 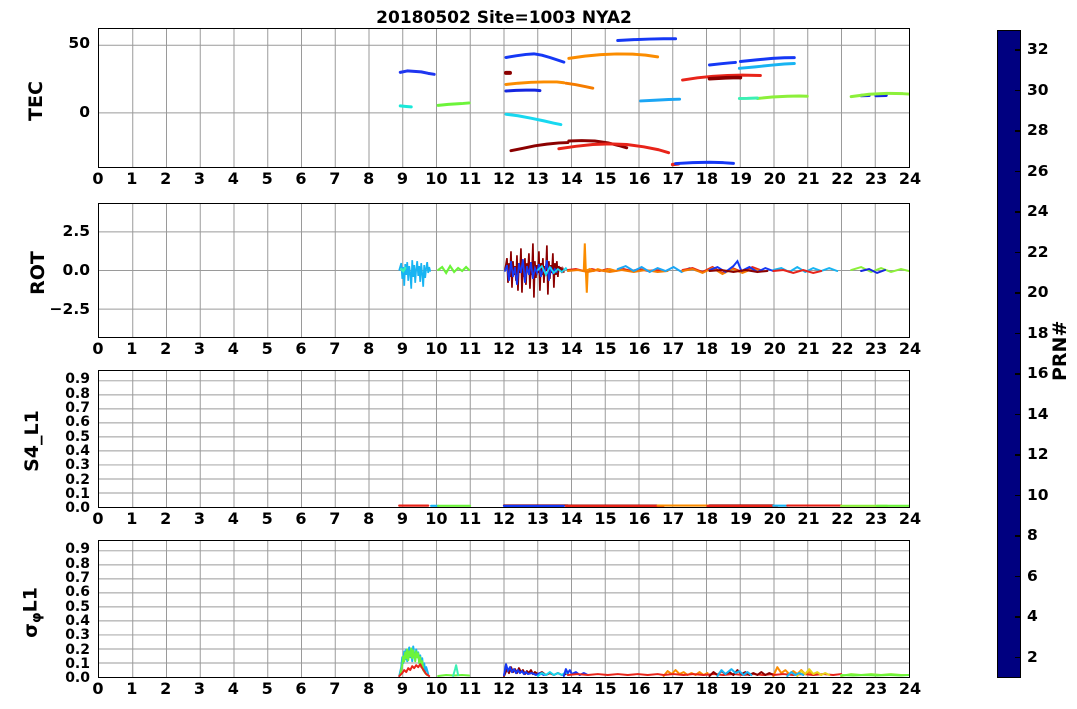 What do you see at coordinates (876, 688) in the screenshot?
I see `xtick-sigma-phi-l1-23: 23` at bounding box center [876, 688].